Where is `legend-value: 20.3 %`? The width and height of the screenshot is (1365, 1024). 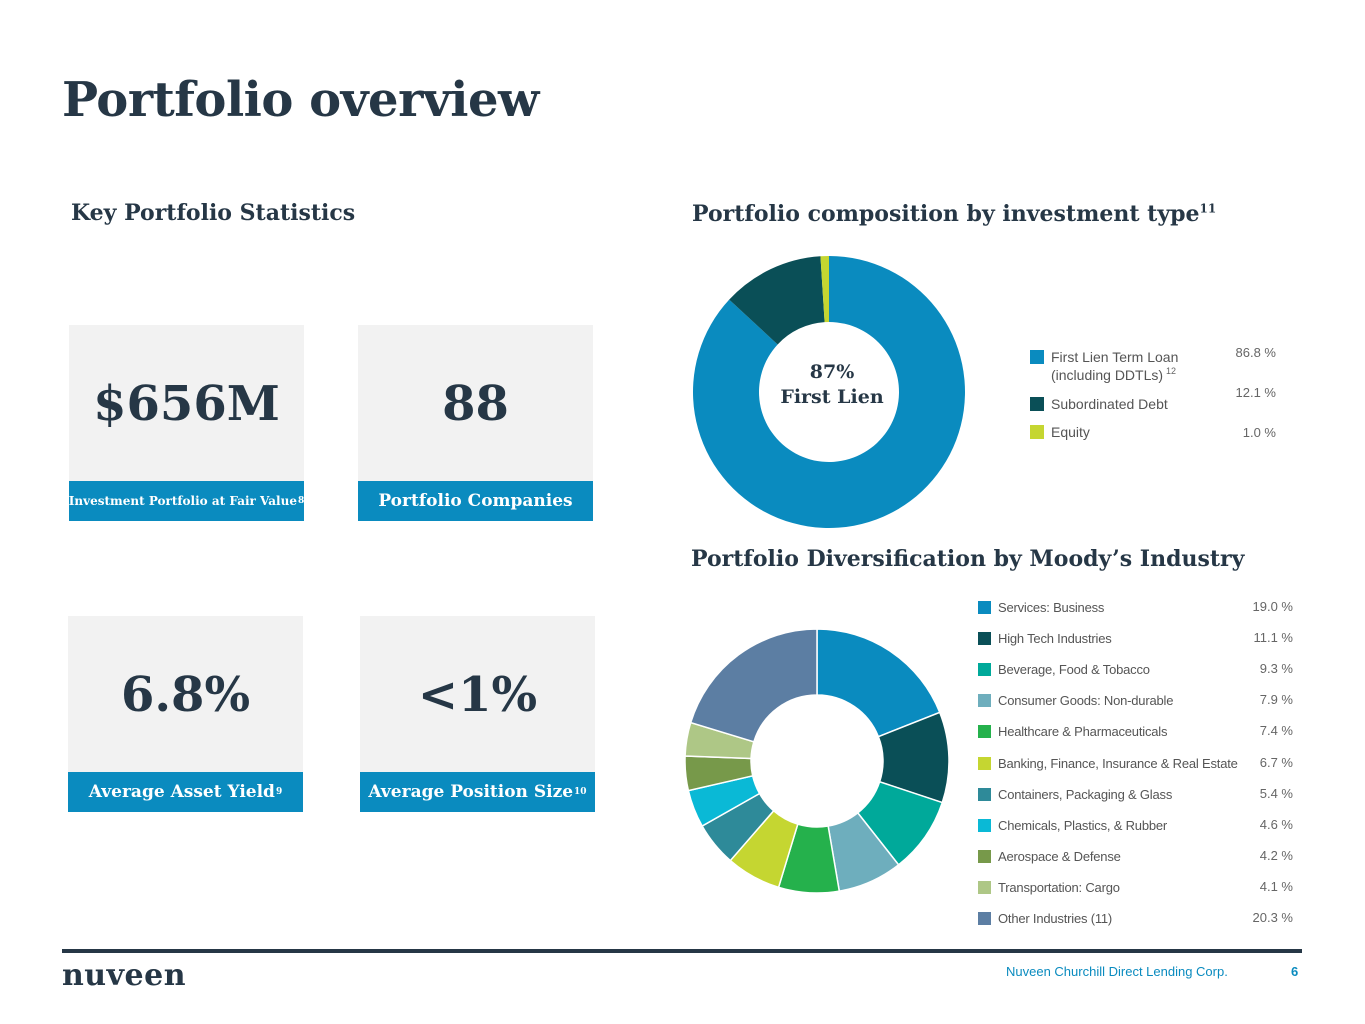
legend-value: 20.3 % is located at coordinates (1272, 917).